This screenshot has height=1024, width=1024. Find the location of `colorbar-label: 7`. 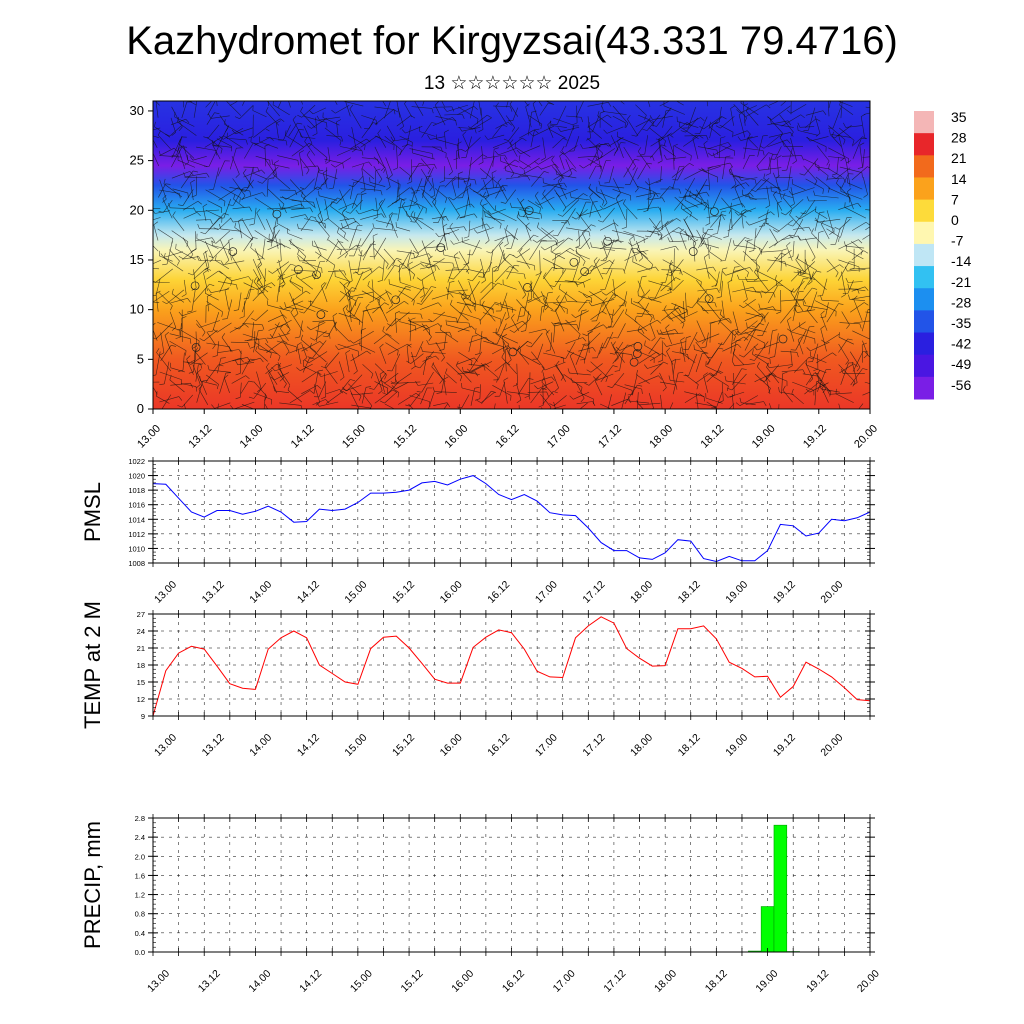

colorbar-label: 7 is located at coordinates (955, 199).